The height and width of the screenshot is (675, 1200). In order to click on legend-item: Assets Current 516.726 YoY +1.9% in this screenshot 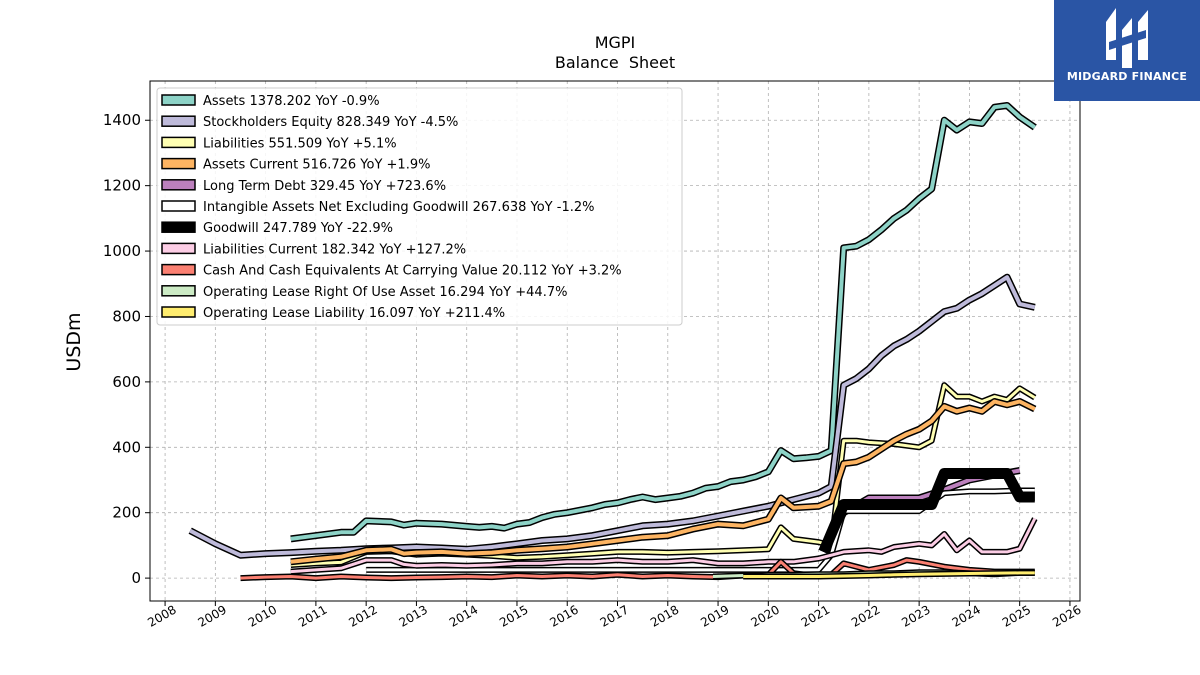, I will do `click(295, 165)`.